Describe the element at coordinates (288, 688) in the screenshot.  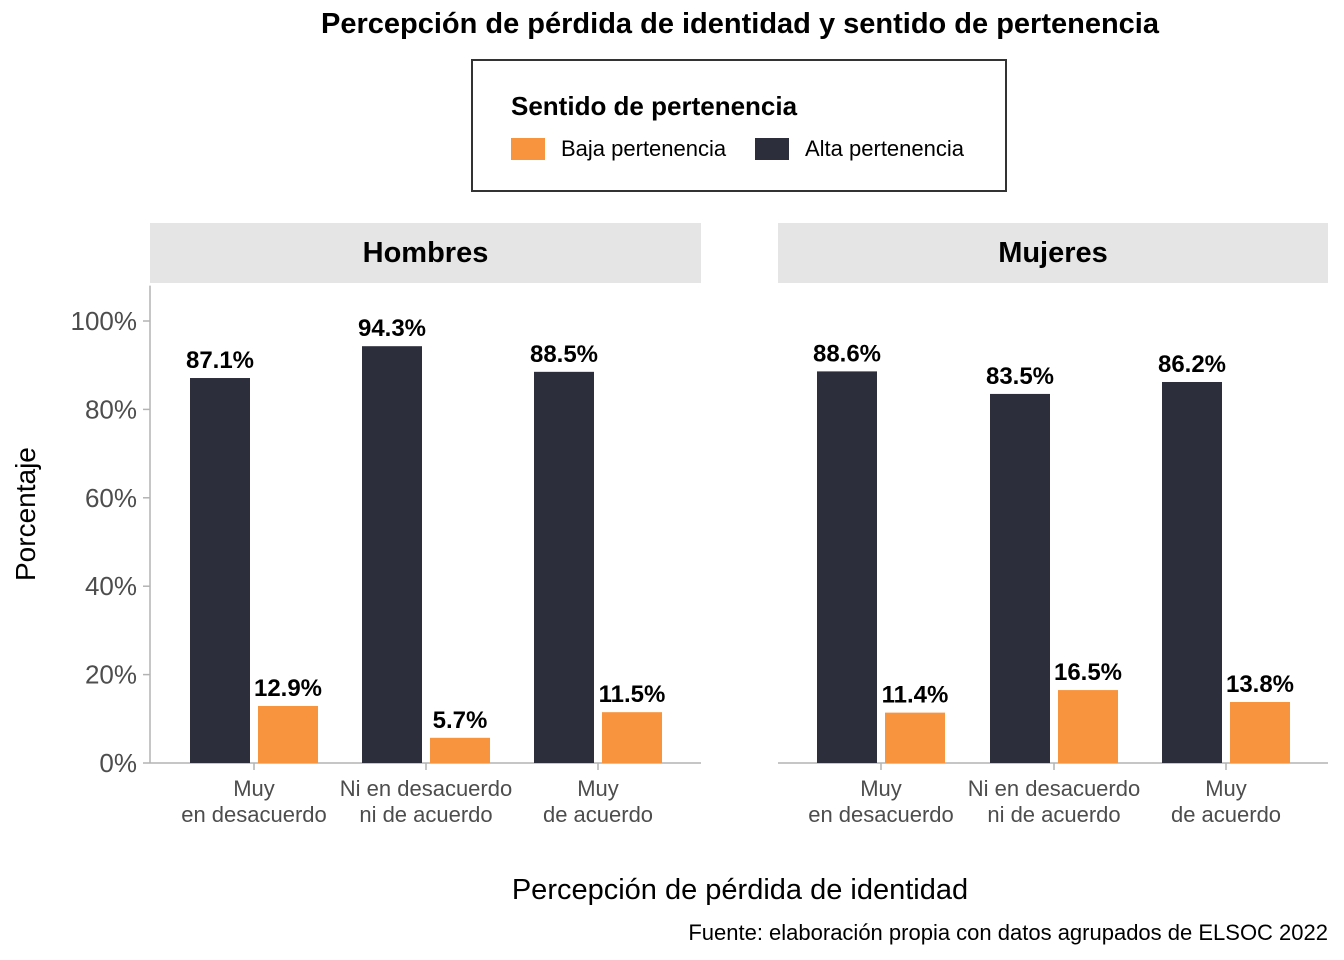
I see `data-label: 12.9%` at that location.